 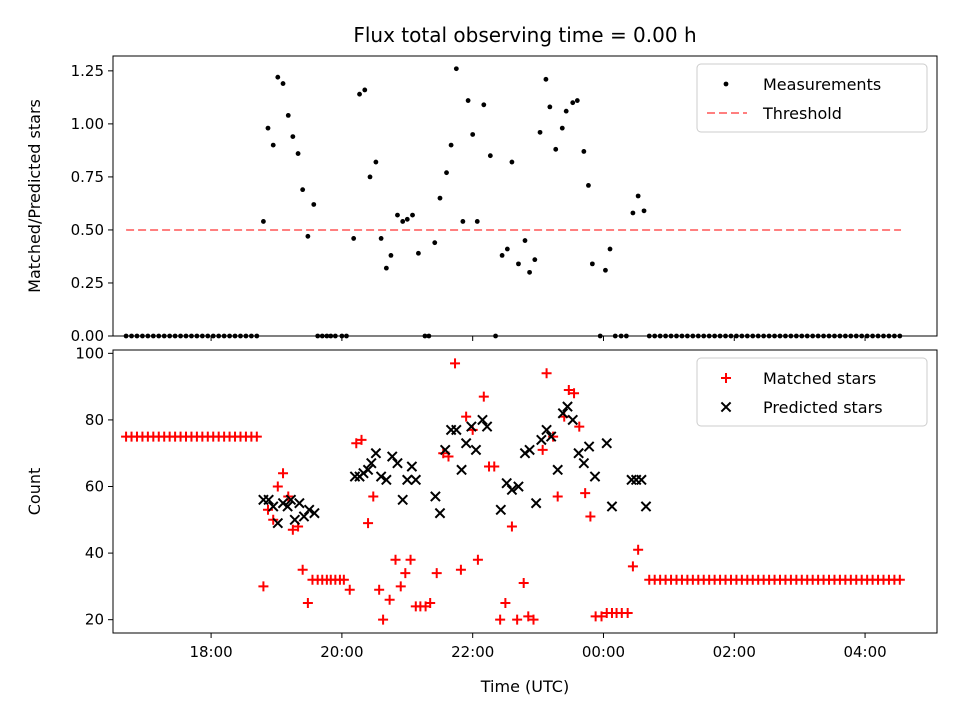 I want to click on y-tick-label: 0.00, so click(x=87, y=336).